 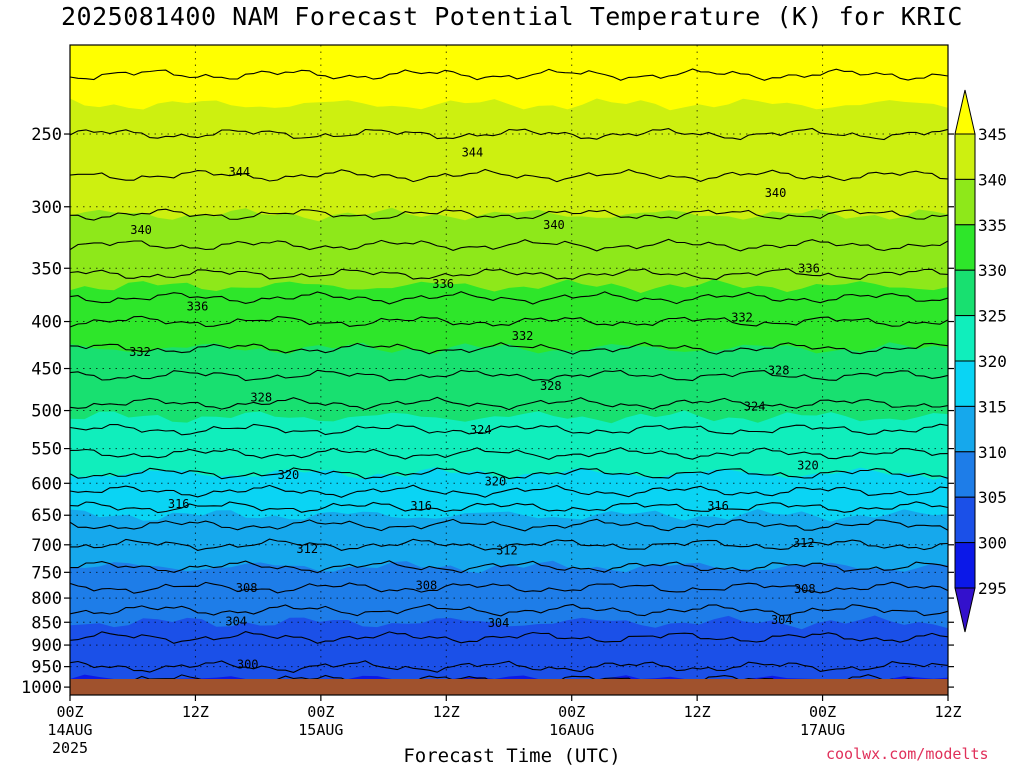 I want to click on colorbar-label: 310, so click(x=992, y=452).